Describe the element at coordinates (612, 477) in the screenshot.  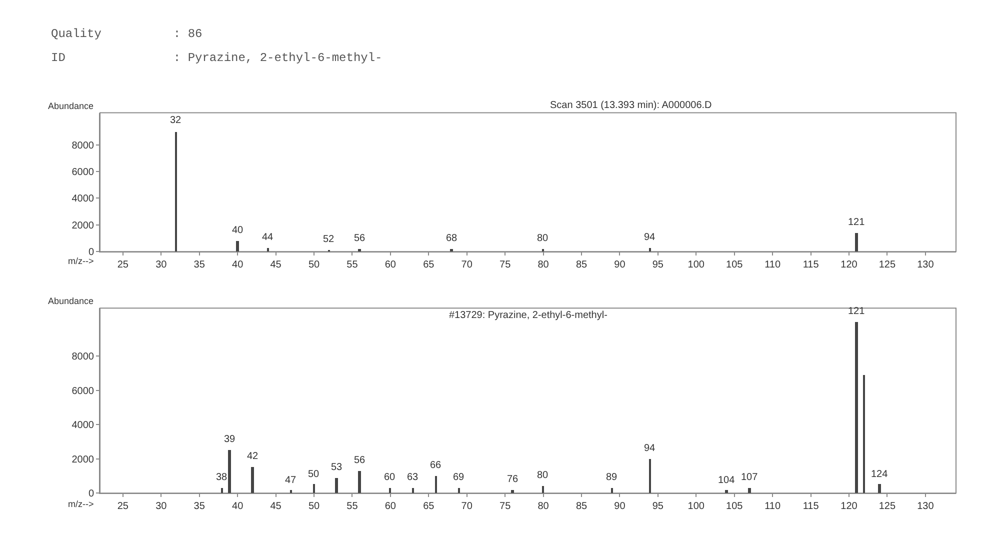
I see `annotation: 89` at that location.